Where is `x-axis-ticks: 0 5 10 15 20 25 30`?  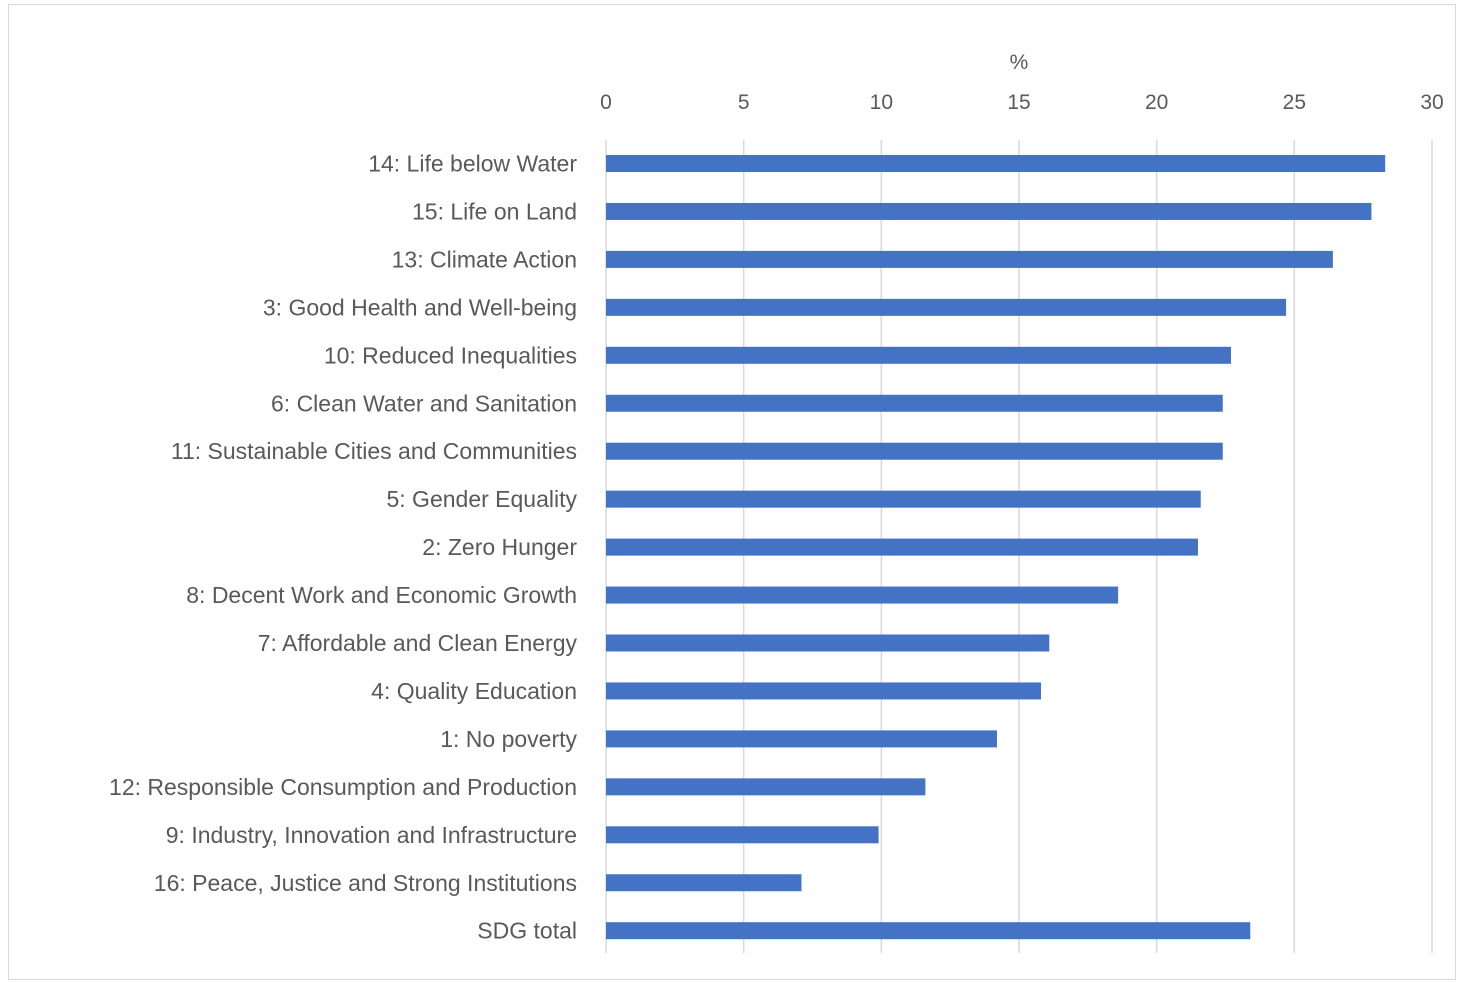
x-axis-ticks: 0 5 10 15 20 25 30 is located at coordinates (1022, 102).